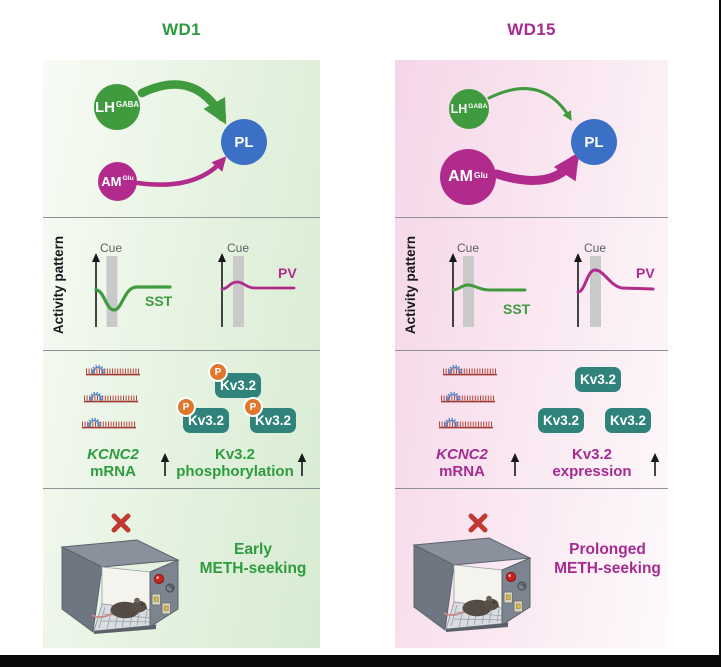 This screenshot has height=667, width=721. What do you see at coordinates (181, 29) in the screenshot?
I see `panel-title-wd1: WD1` at bounding box center [181, 29].